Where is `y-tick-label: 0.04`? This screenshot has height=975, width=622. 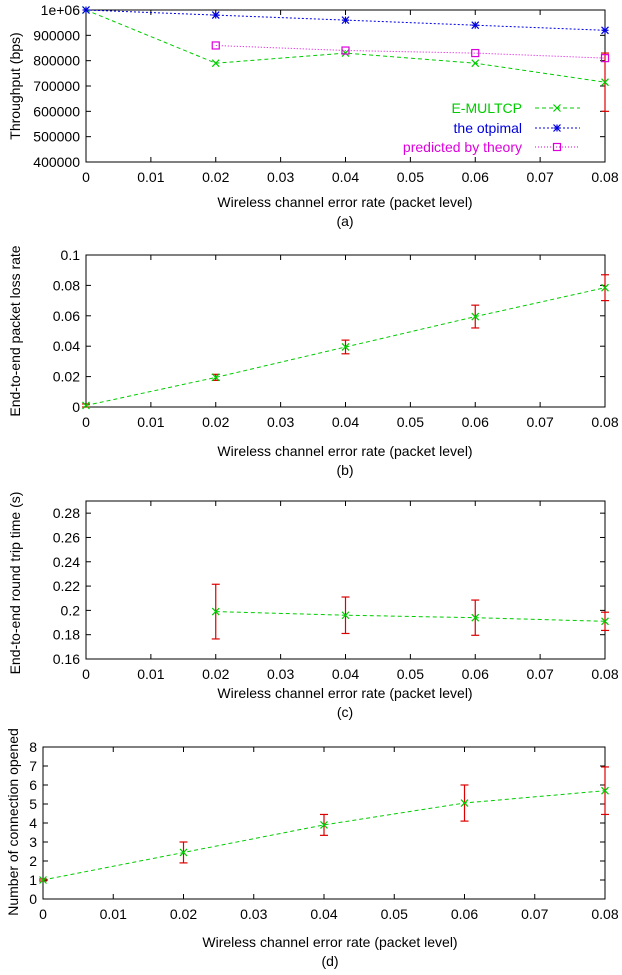 y-tick-label: 0.04 is located at coordinates (66, 346).